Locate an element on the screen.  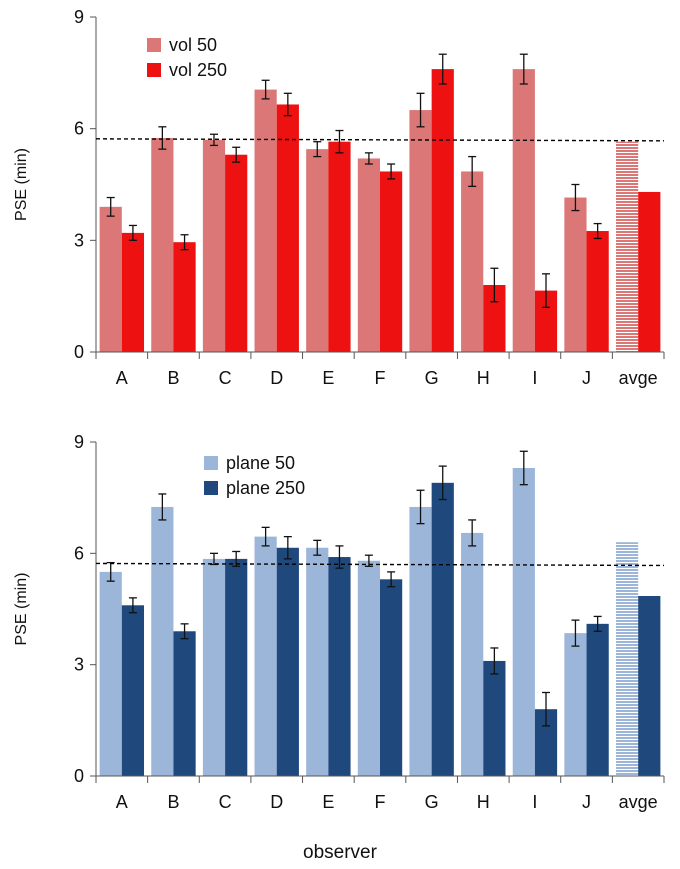
x-axis-label: observer is located at coordinates (340, 852).